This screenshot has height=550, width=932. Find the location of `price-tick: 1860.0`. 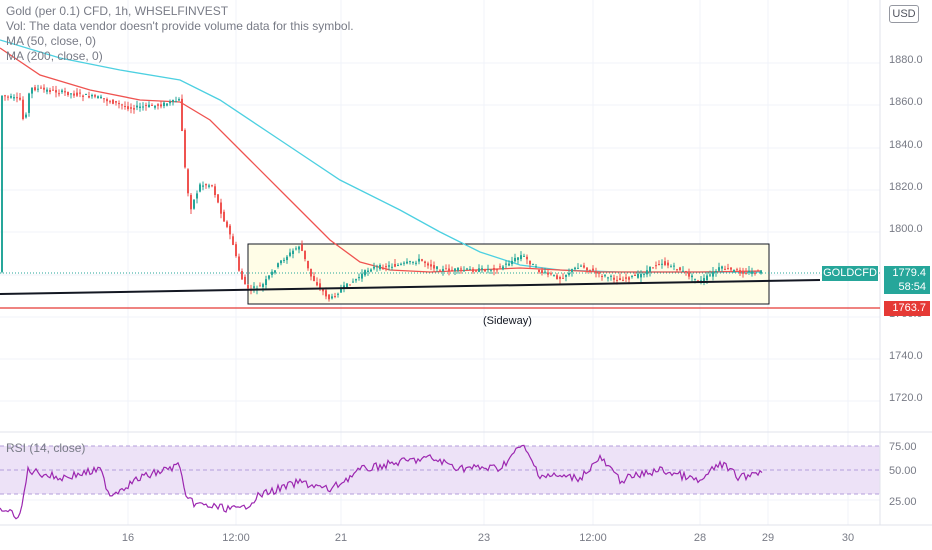

price-tick: 1860.0 is located at coordinates (906, 102).